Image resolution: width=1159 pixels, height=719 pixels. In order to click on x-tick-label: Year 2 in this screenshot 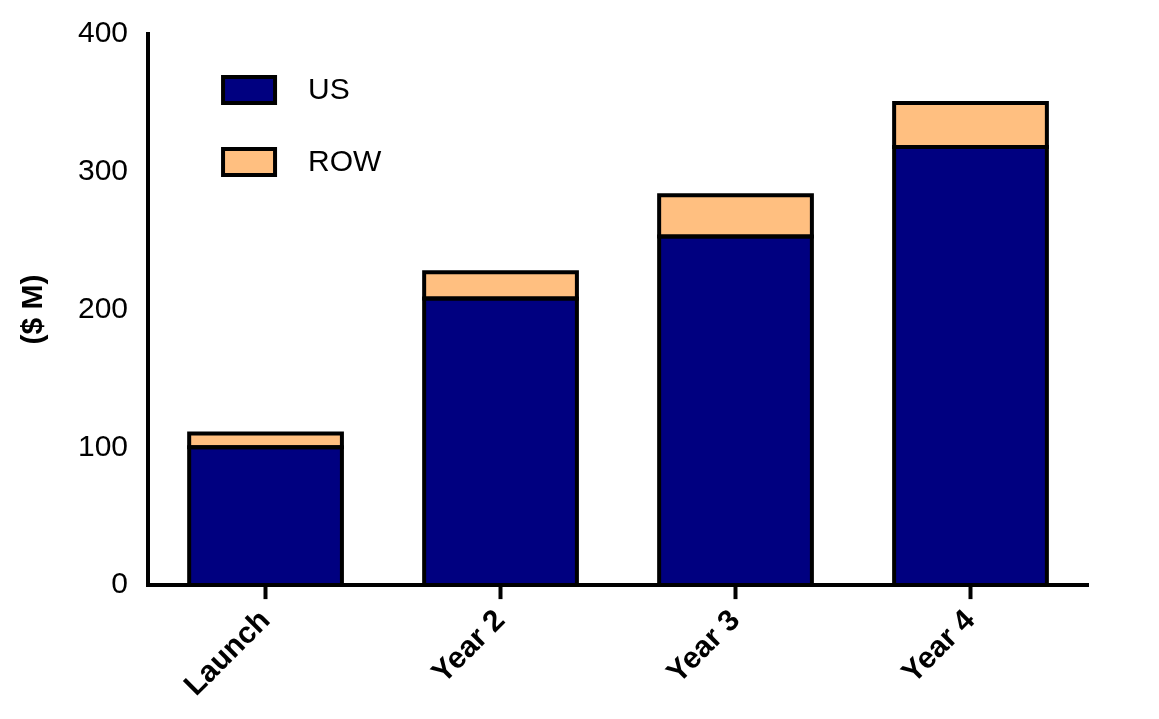, I will do `click(467, 645)`.